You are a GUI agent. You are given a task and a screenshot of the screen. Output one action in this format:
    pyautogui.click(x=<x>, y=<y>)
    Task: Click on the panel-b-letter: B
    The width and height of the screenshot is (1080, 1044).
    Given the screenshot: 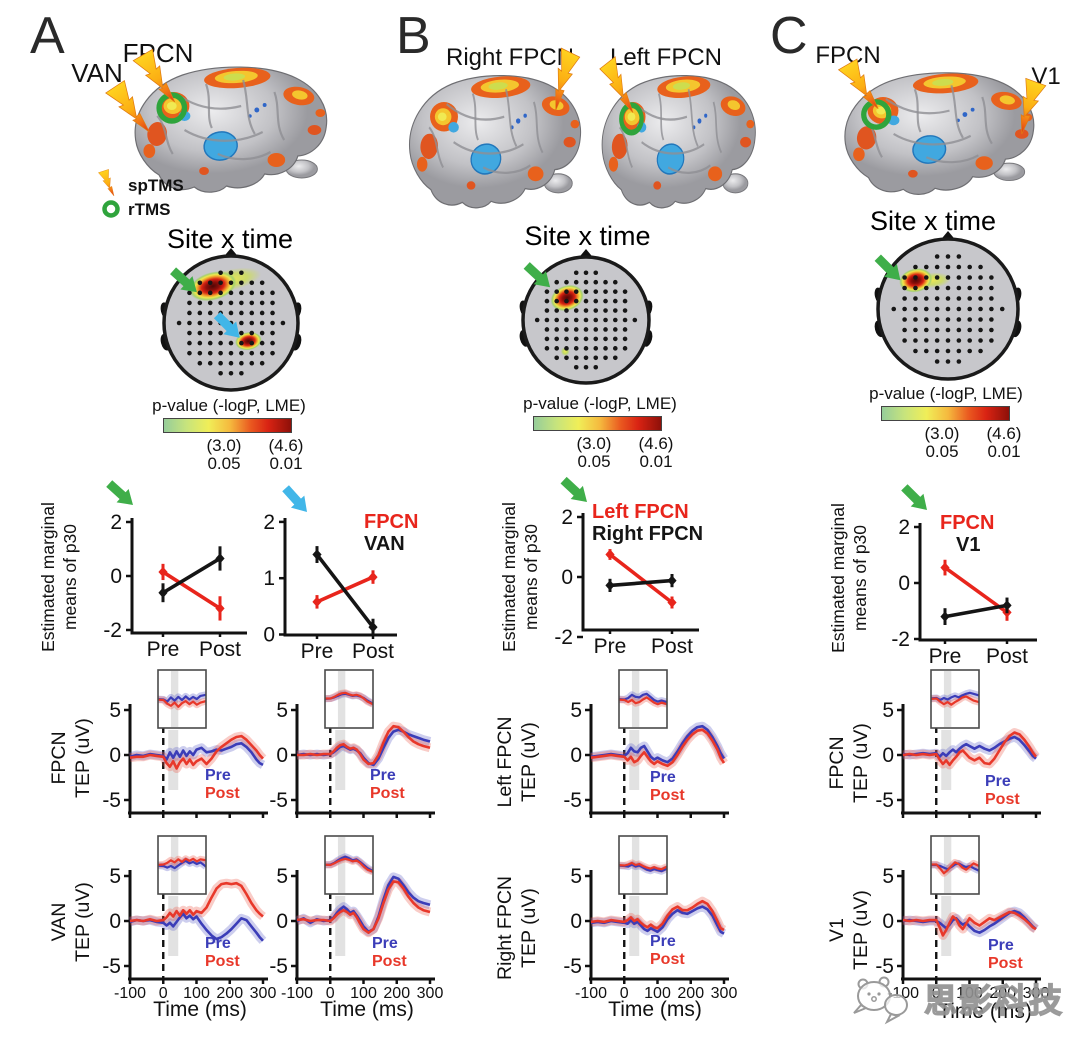 What is the action you would take?
    pyautogui.click(x=413, y=36)
    